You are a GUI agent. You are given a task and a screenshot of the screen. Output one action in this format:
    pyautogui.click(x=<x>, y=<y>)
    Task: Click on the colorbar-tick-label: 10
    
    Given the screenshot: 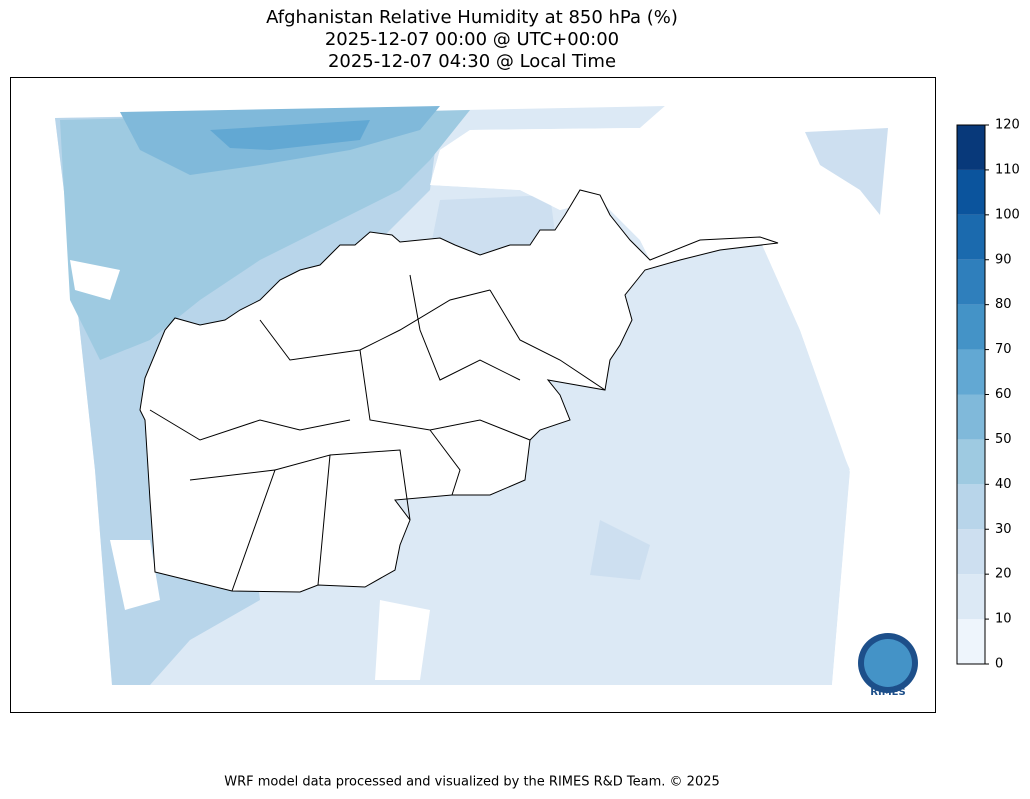 What is the action you would take?
    pyautogui.click(x=1003, y=619)
    